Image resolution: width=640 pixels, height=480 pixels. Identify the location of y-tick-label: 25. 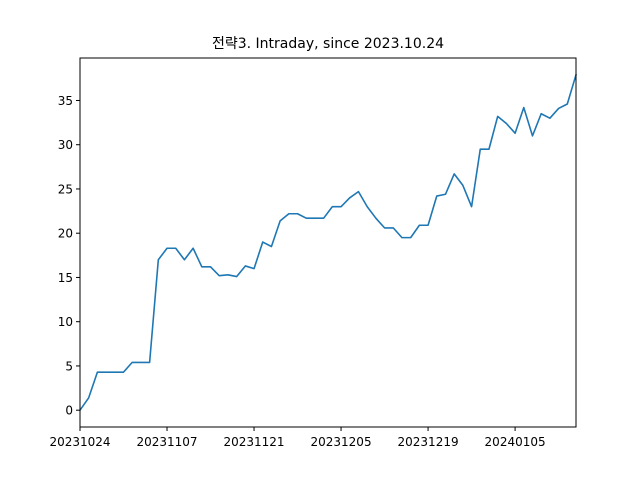
(65, 189).